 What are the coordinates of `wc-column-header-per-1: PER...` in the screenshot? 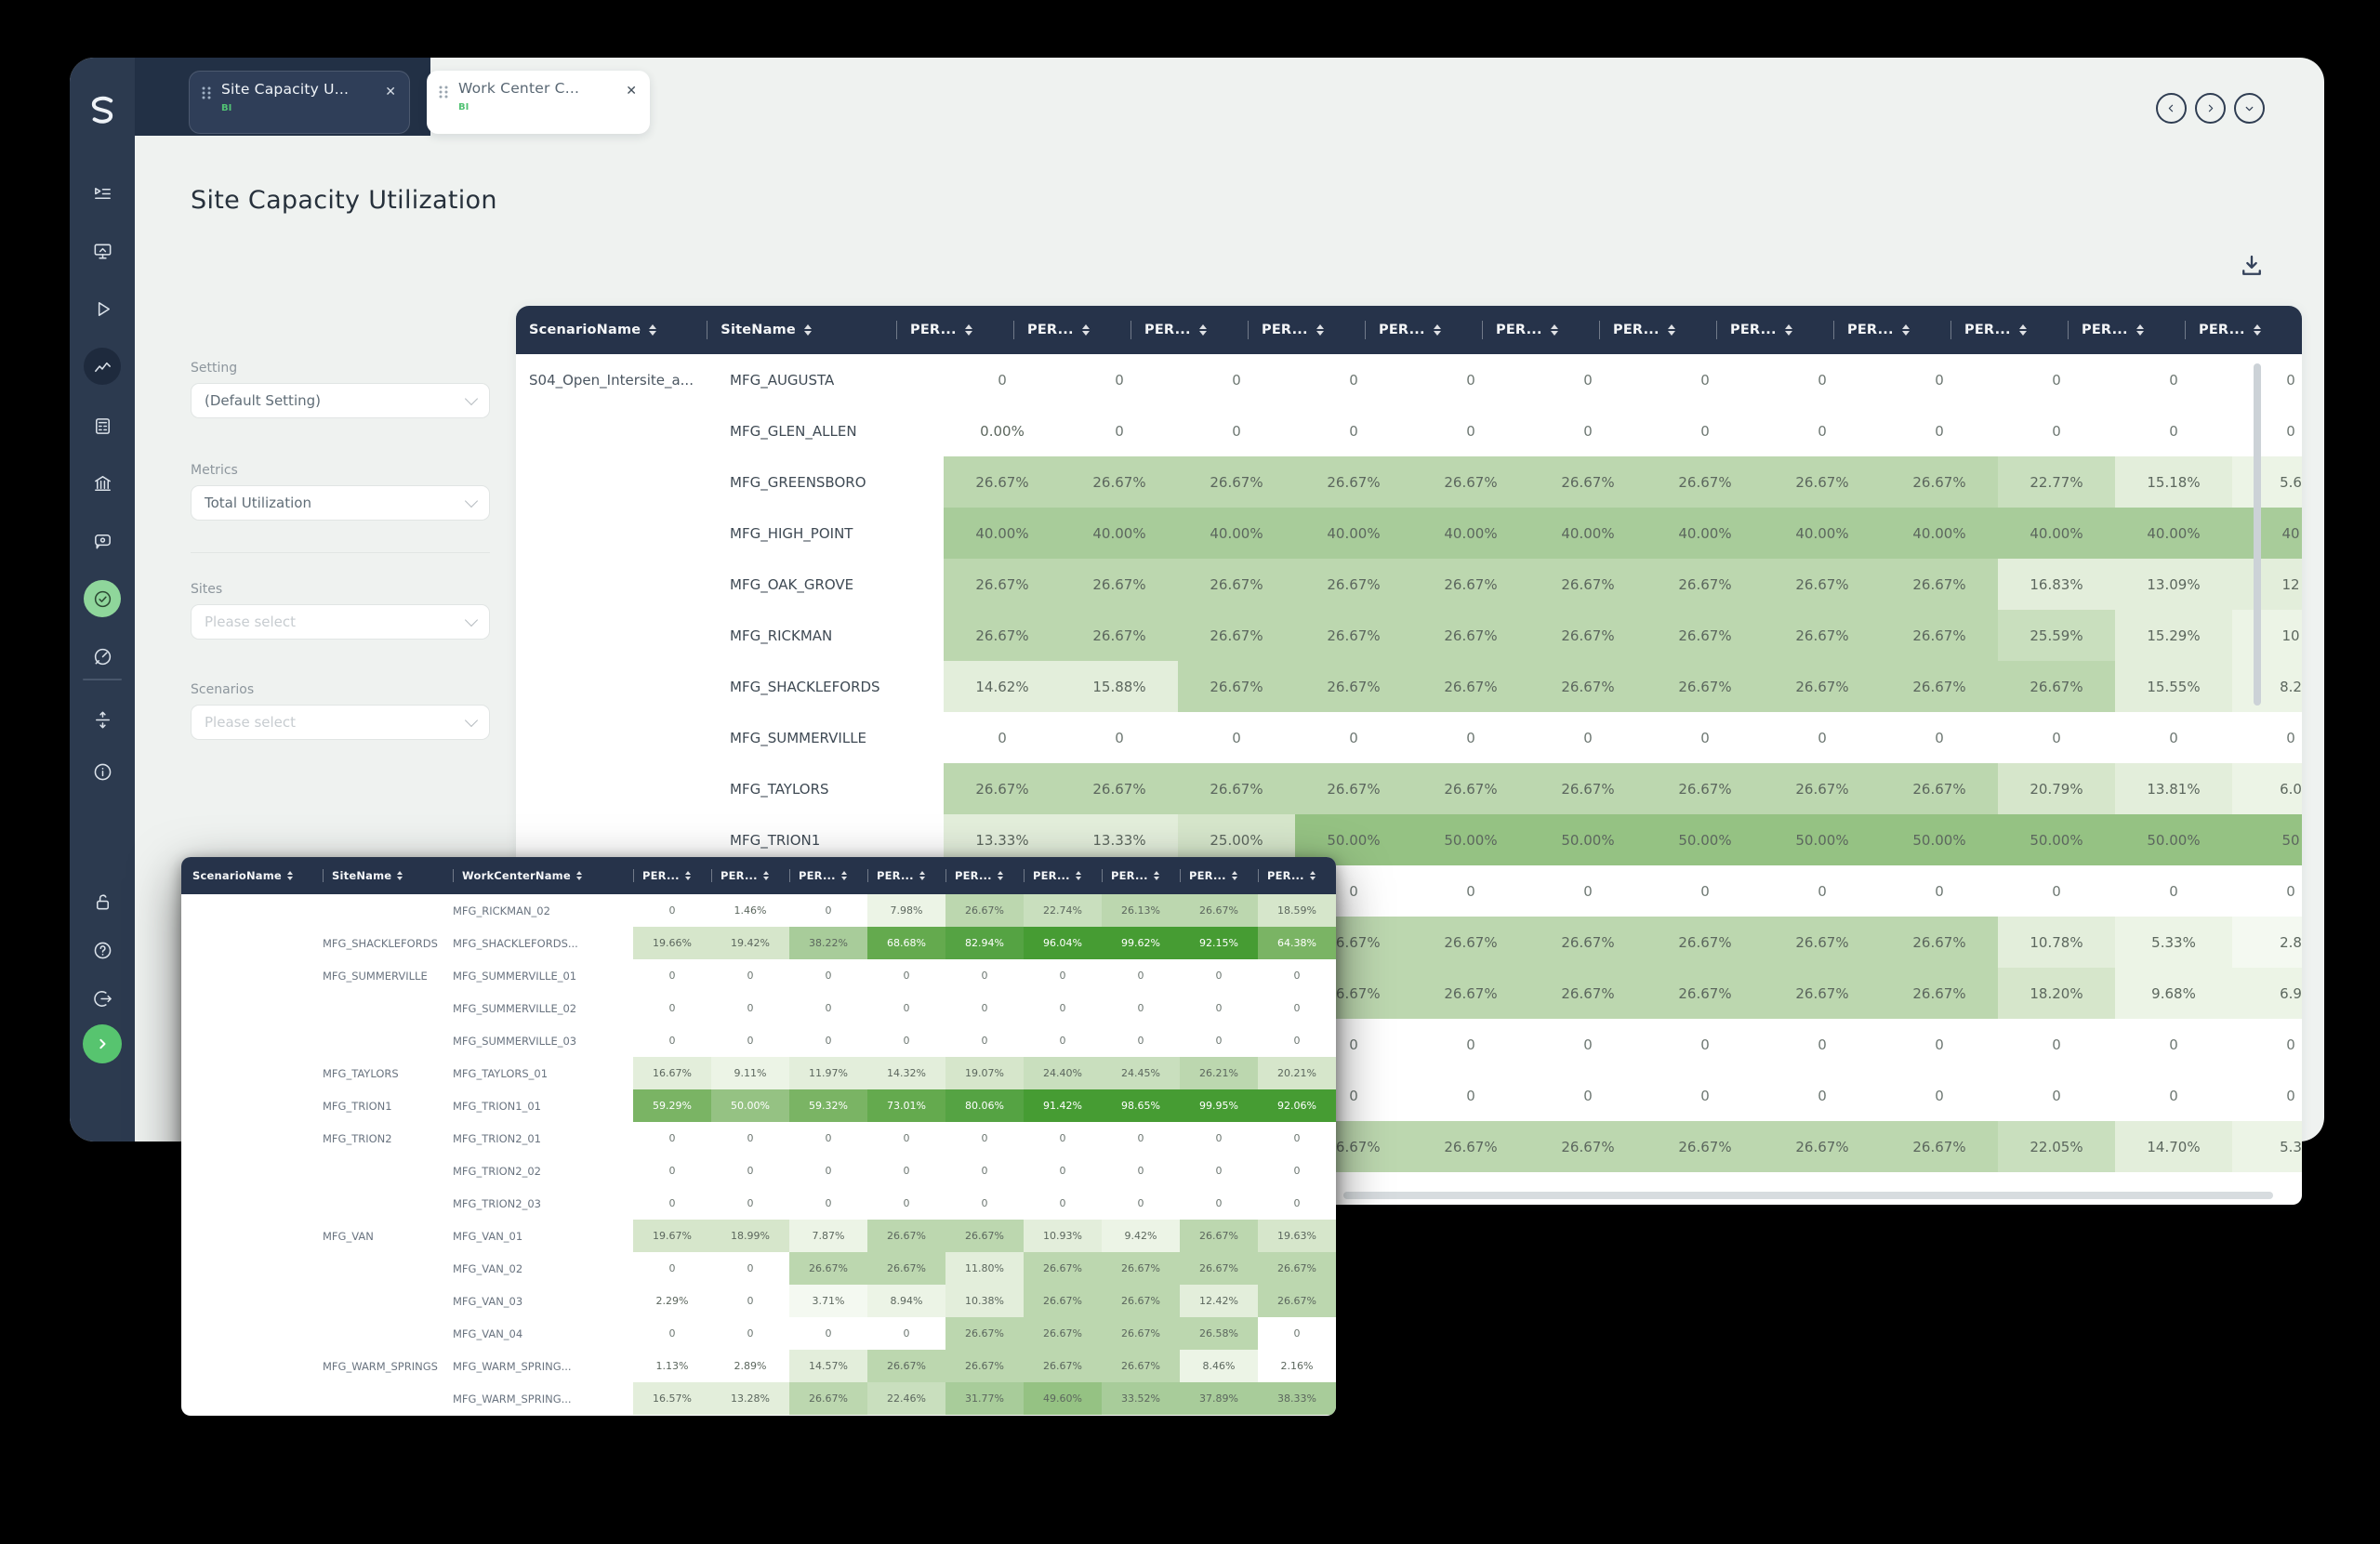 It's located at (672, 875).